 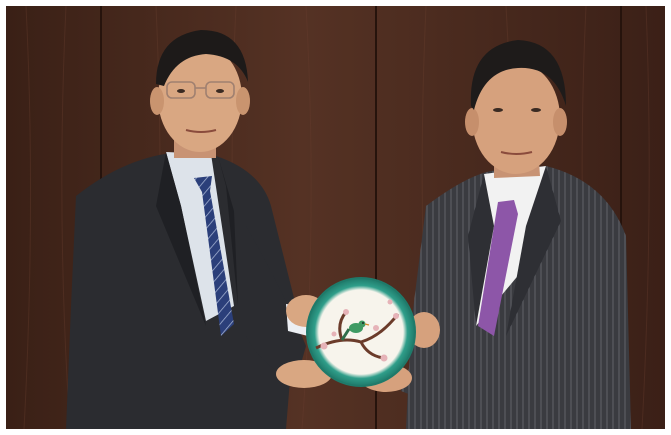 I want to click on right-face, so click(x=516, y=118).